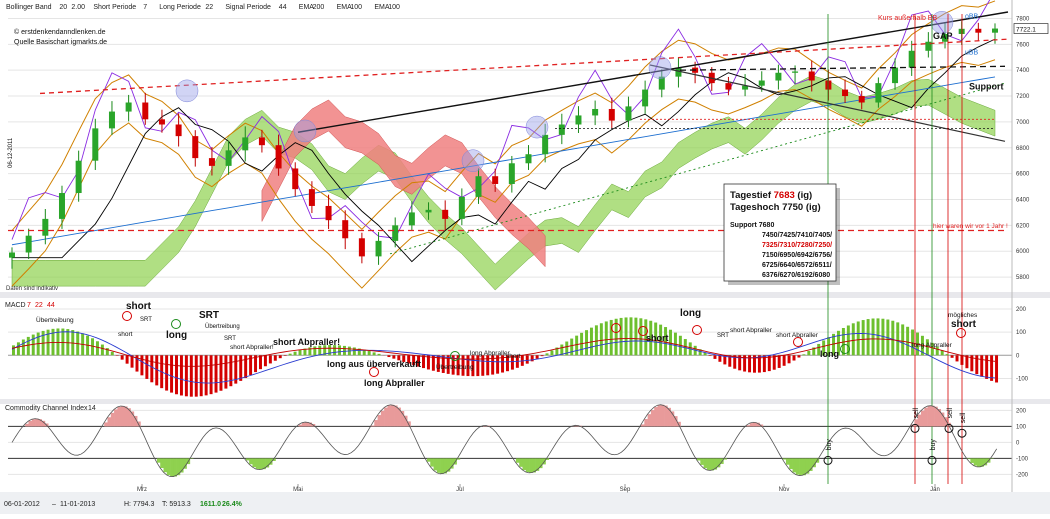 The image size is (1050, 519). Describe the element at coordinates (32, 289) in the screenshot. I see `disclaimer-note: Daten sind indikativ` at that location.